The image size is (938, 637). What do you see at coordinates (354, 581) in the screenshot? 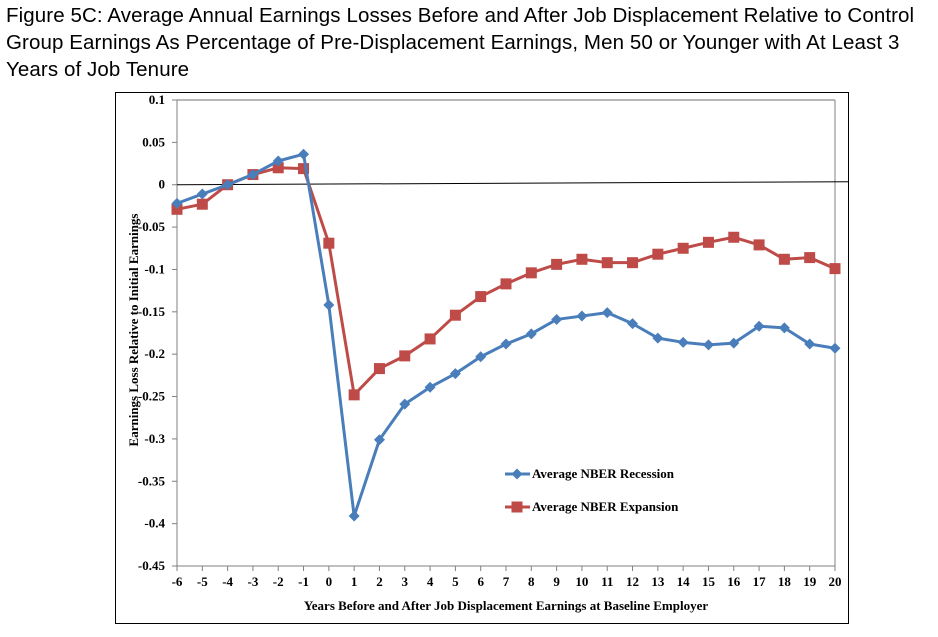
I see `x-tick-label: 1` at bounding box center [354, 581].